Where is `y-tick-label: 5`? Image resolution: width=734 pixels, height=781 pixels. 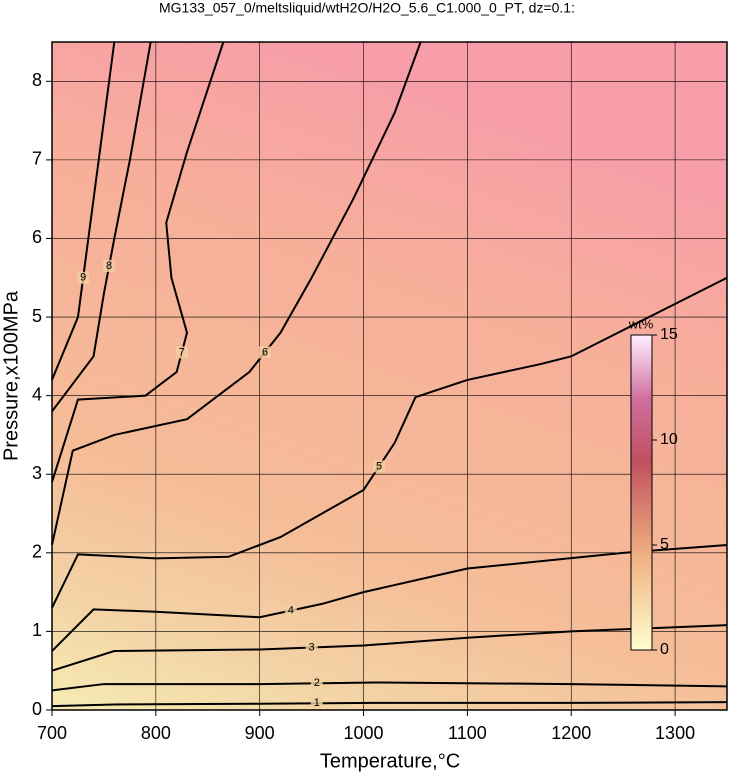 y-tick-label: 5 is located at coordinates (37, 316).